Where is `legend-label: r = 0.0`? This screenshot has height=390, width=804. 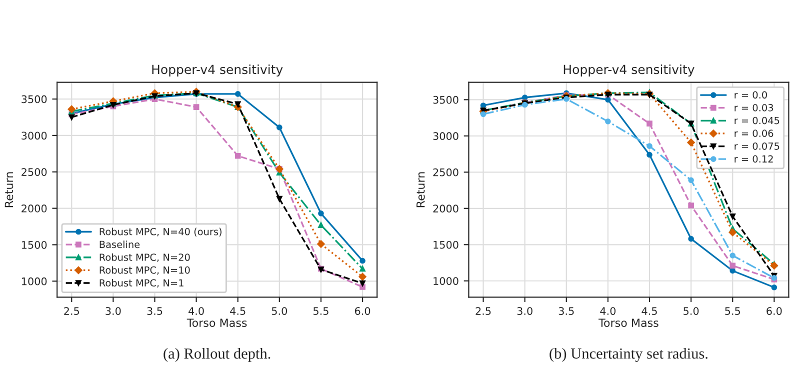 legend-label: r = 0.0 is located at coordinates (750, 95).